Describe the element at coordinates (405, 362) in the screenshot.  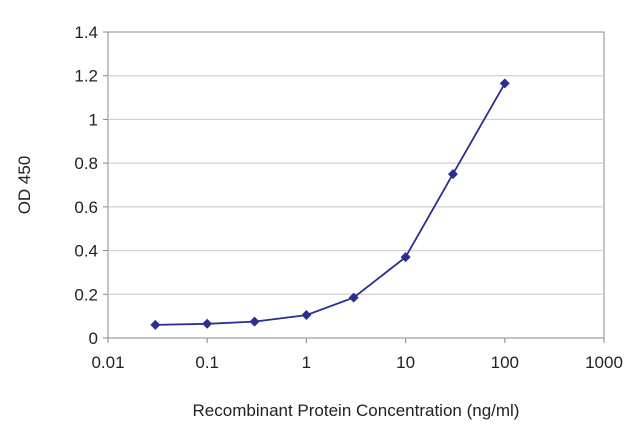
I see `x-tick-label: 10` at that location.